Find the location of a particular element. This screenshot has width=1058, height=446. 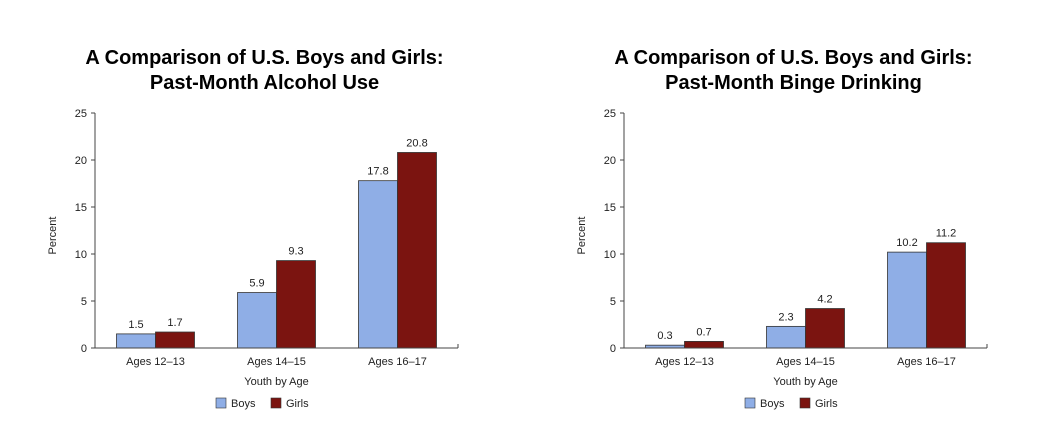

data-label: 2.3 is located at coordinates (785, 317).